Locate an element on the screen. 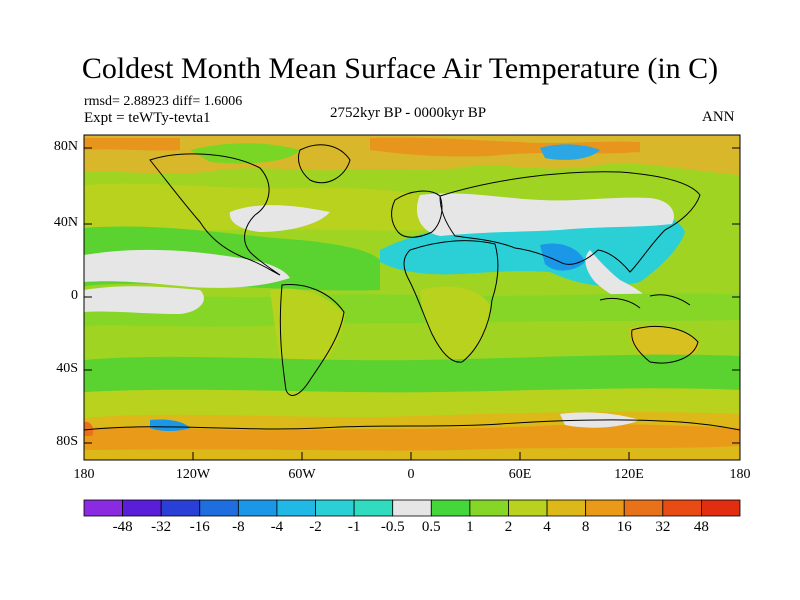  x-tick-label: 0 is located at coordinates (411, 474).